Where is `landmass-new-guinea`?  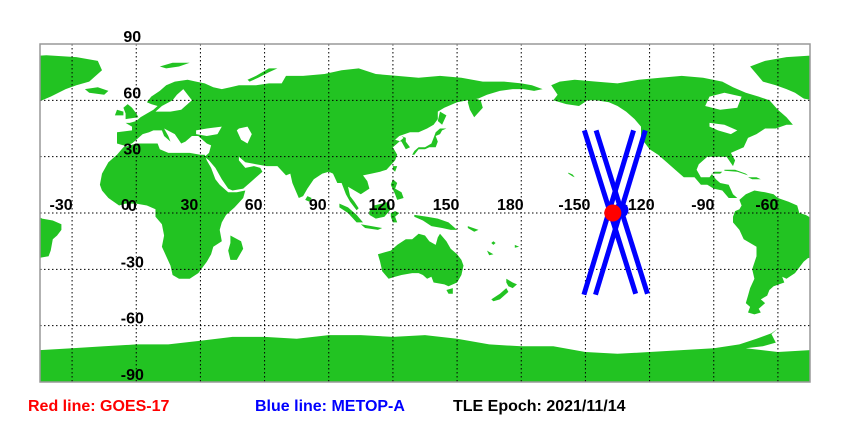 landmass-new-guinea is located at coordinates (436, 222).